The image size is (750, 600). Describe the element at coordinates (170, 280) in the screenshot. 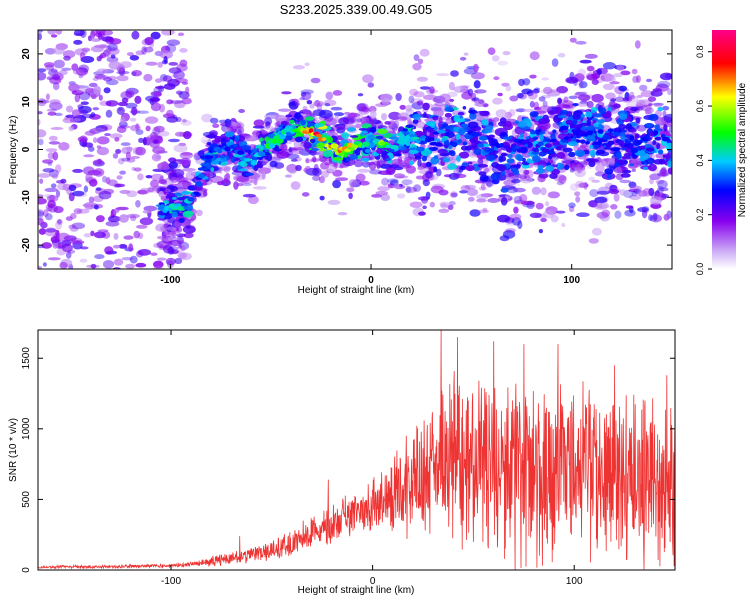

I see `x-tick-label: -100` at that location.